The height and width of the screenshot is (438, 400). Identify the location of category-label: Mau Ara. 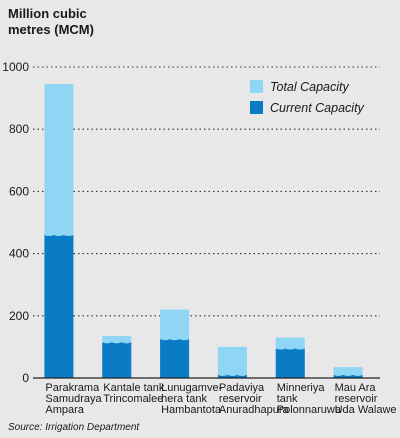
(356, 388).